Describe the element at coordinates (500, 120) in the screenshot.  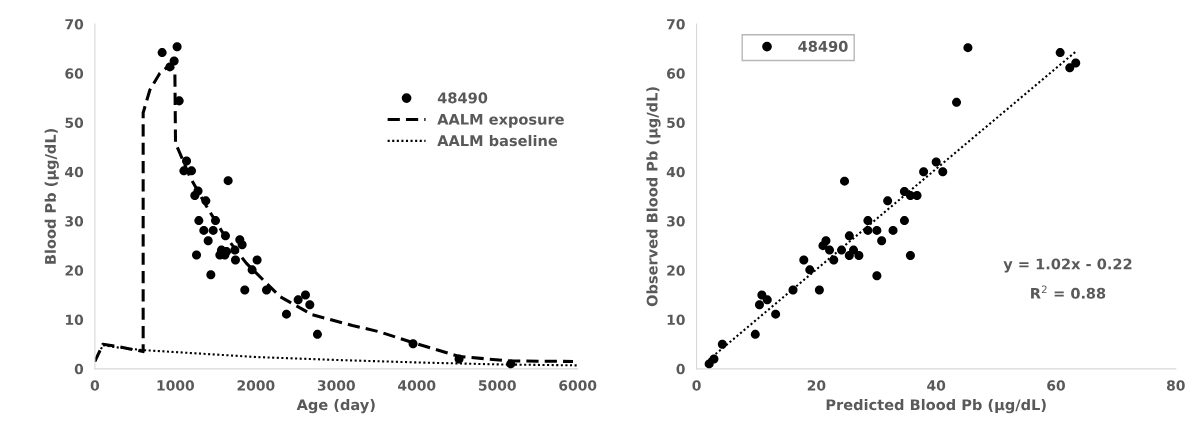
I see `legend-label: AALM exposure` at that location.